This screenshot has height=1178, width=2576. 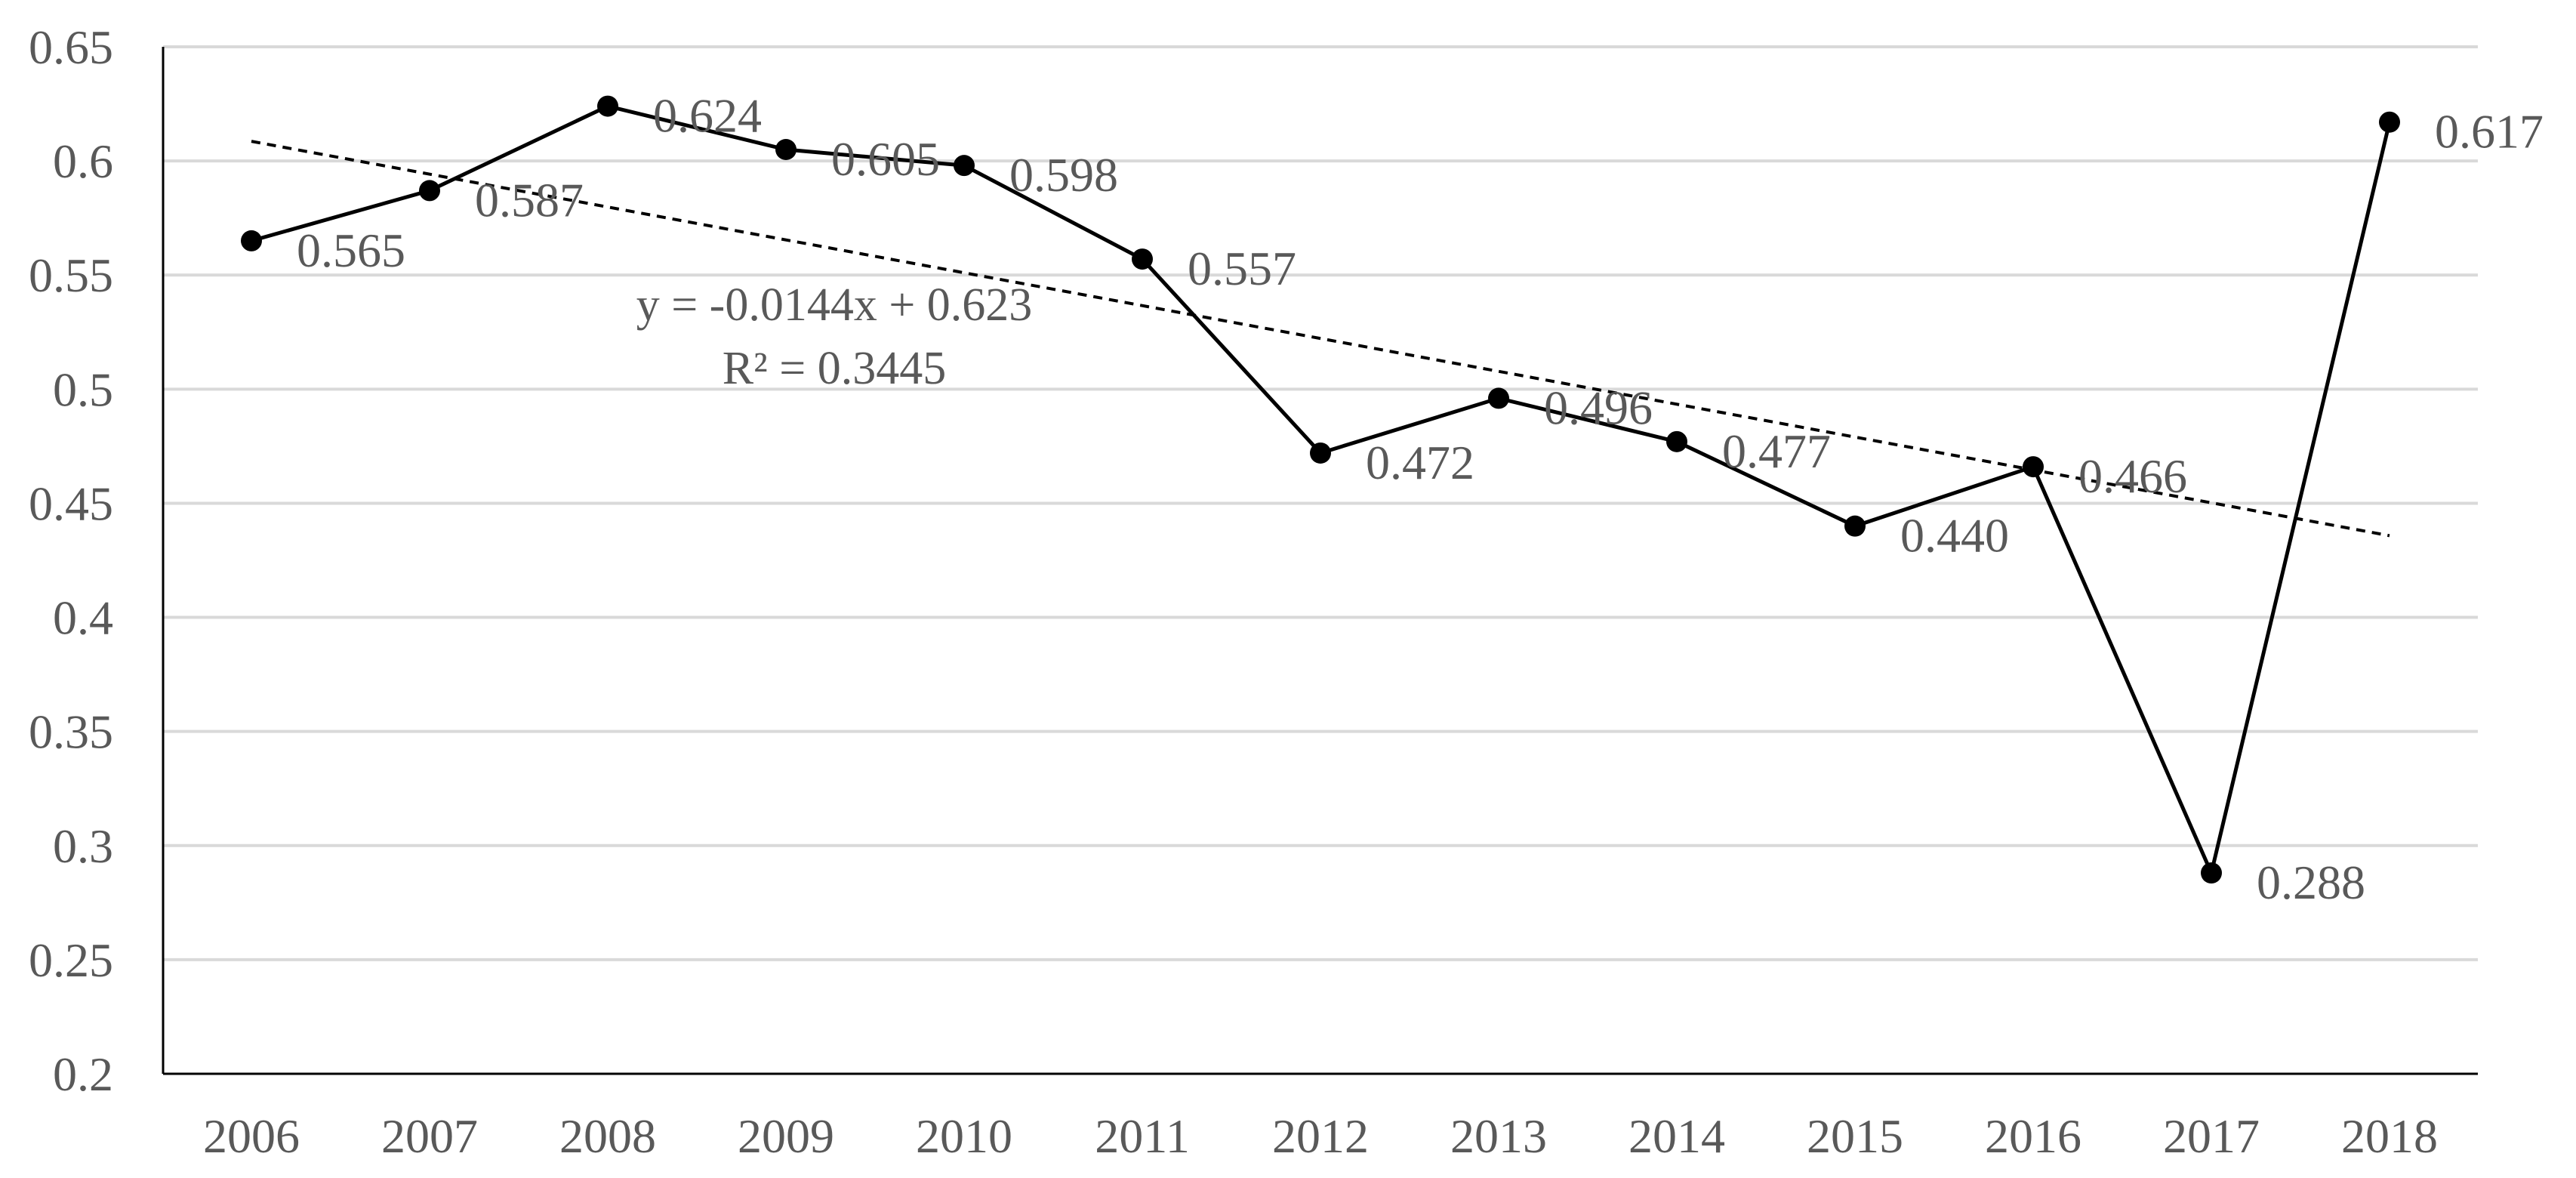 What do you see at coordinates (83, 618) in the screenshot?
I see `y-tick-label: 0.4` at bounding box center [83, 618].